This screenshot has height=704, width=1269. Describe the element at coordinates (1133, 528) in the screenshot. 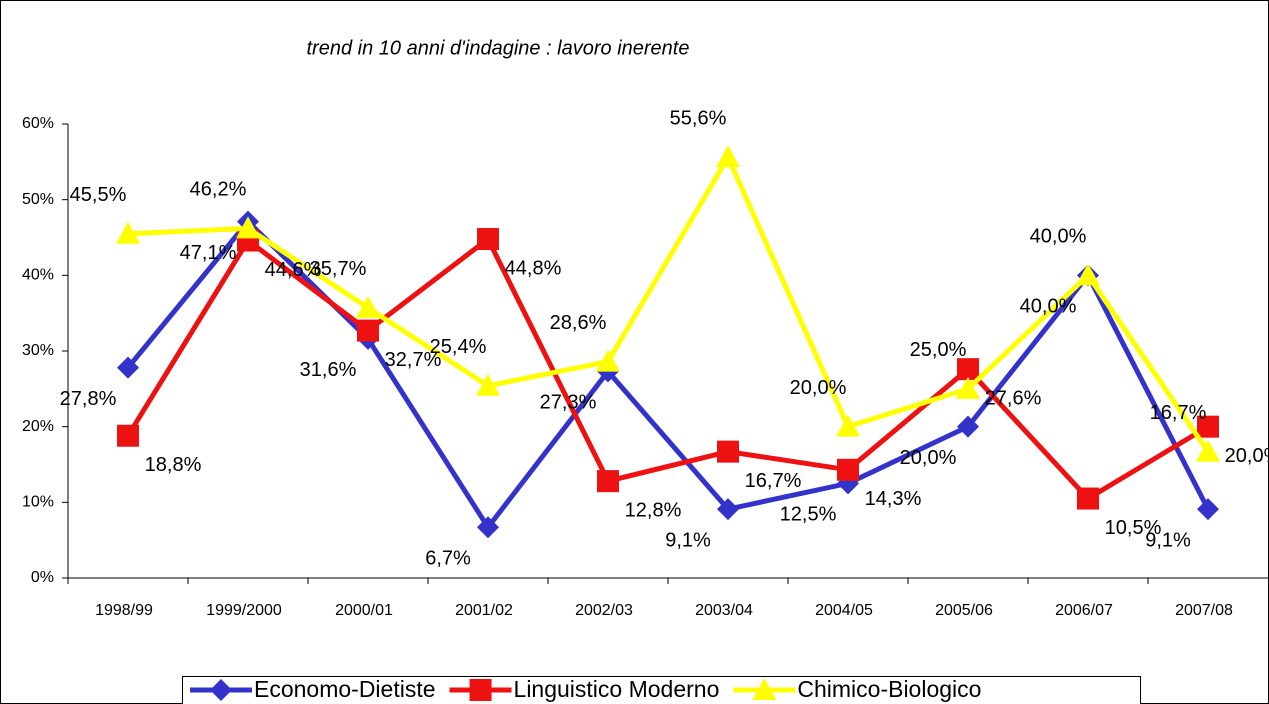

I see `data-label: 10,5%` at that location.